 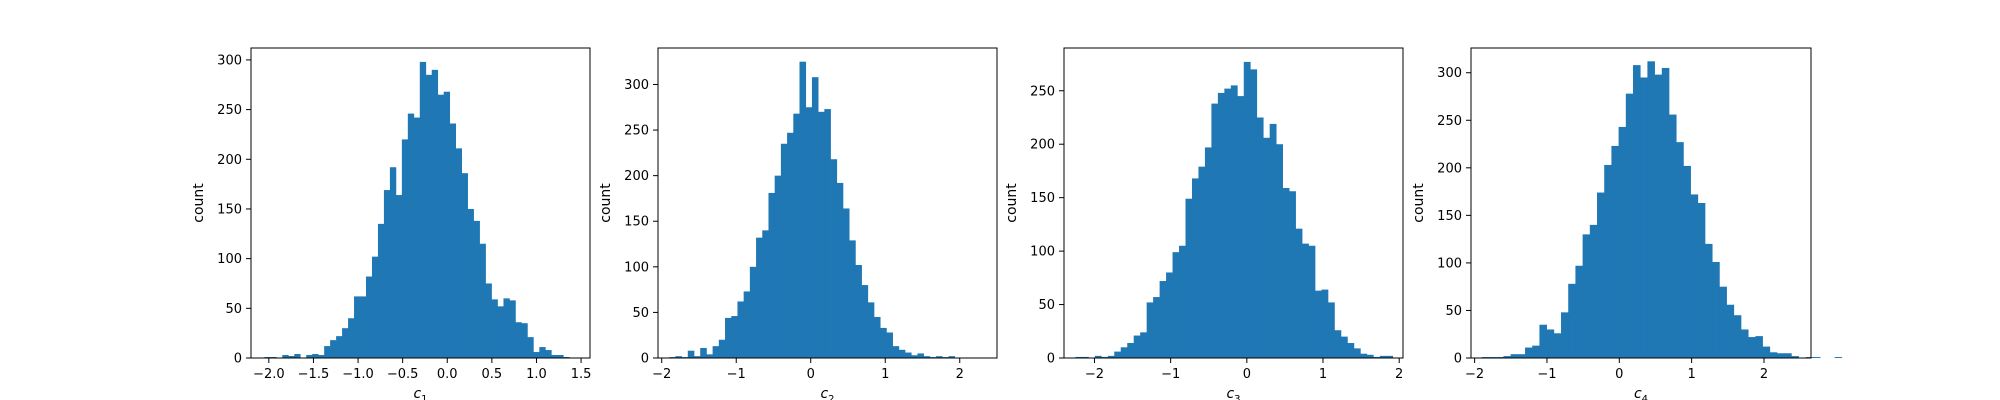 What do you see at coordinates (811, 374) in the screenshot?
I see `x-tick-label: 0` at bounding box center [811, 374].